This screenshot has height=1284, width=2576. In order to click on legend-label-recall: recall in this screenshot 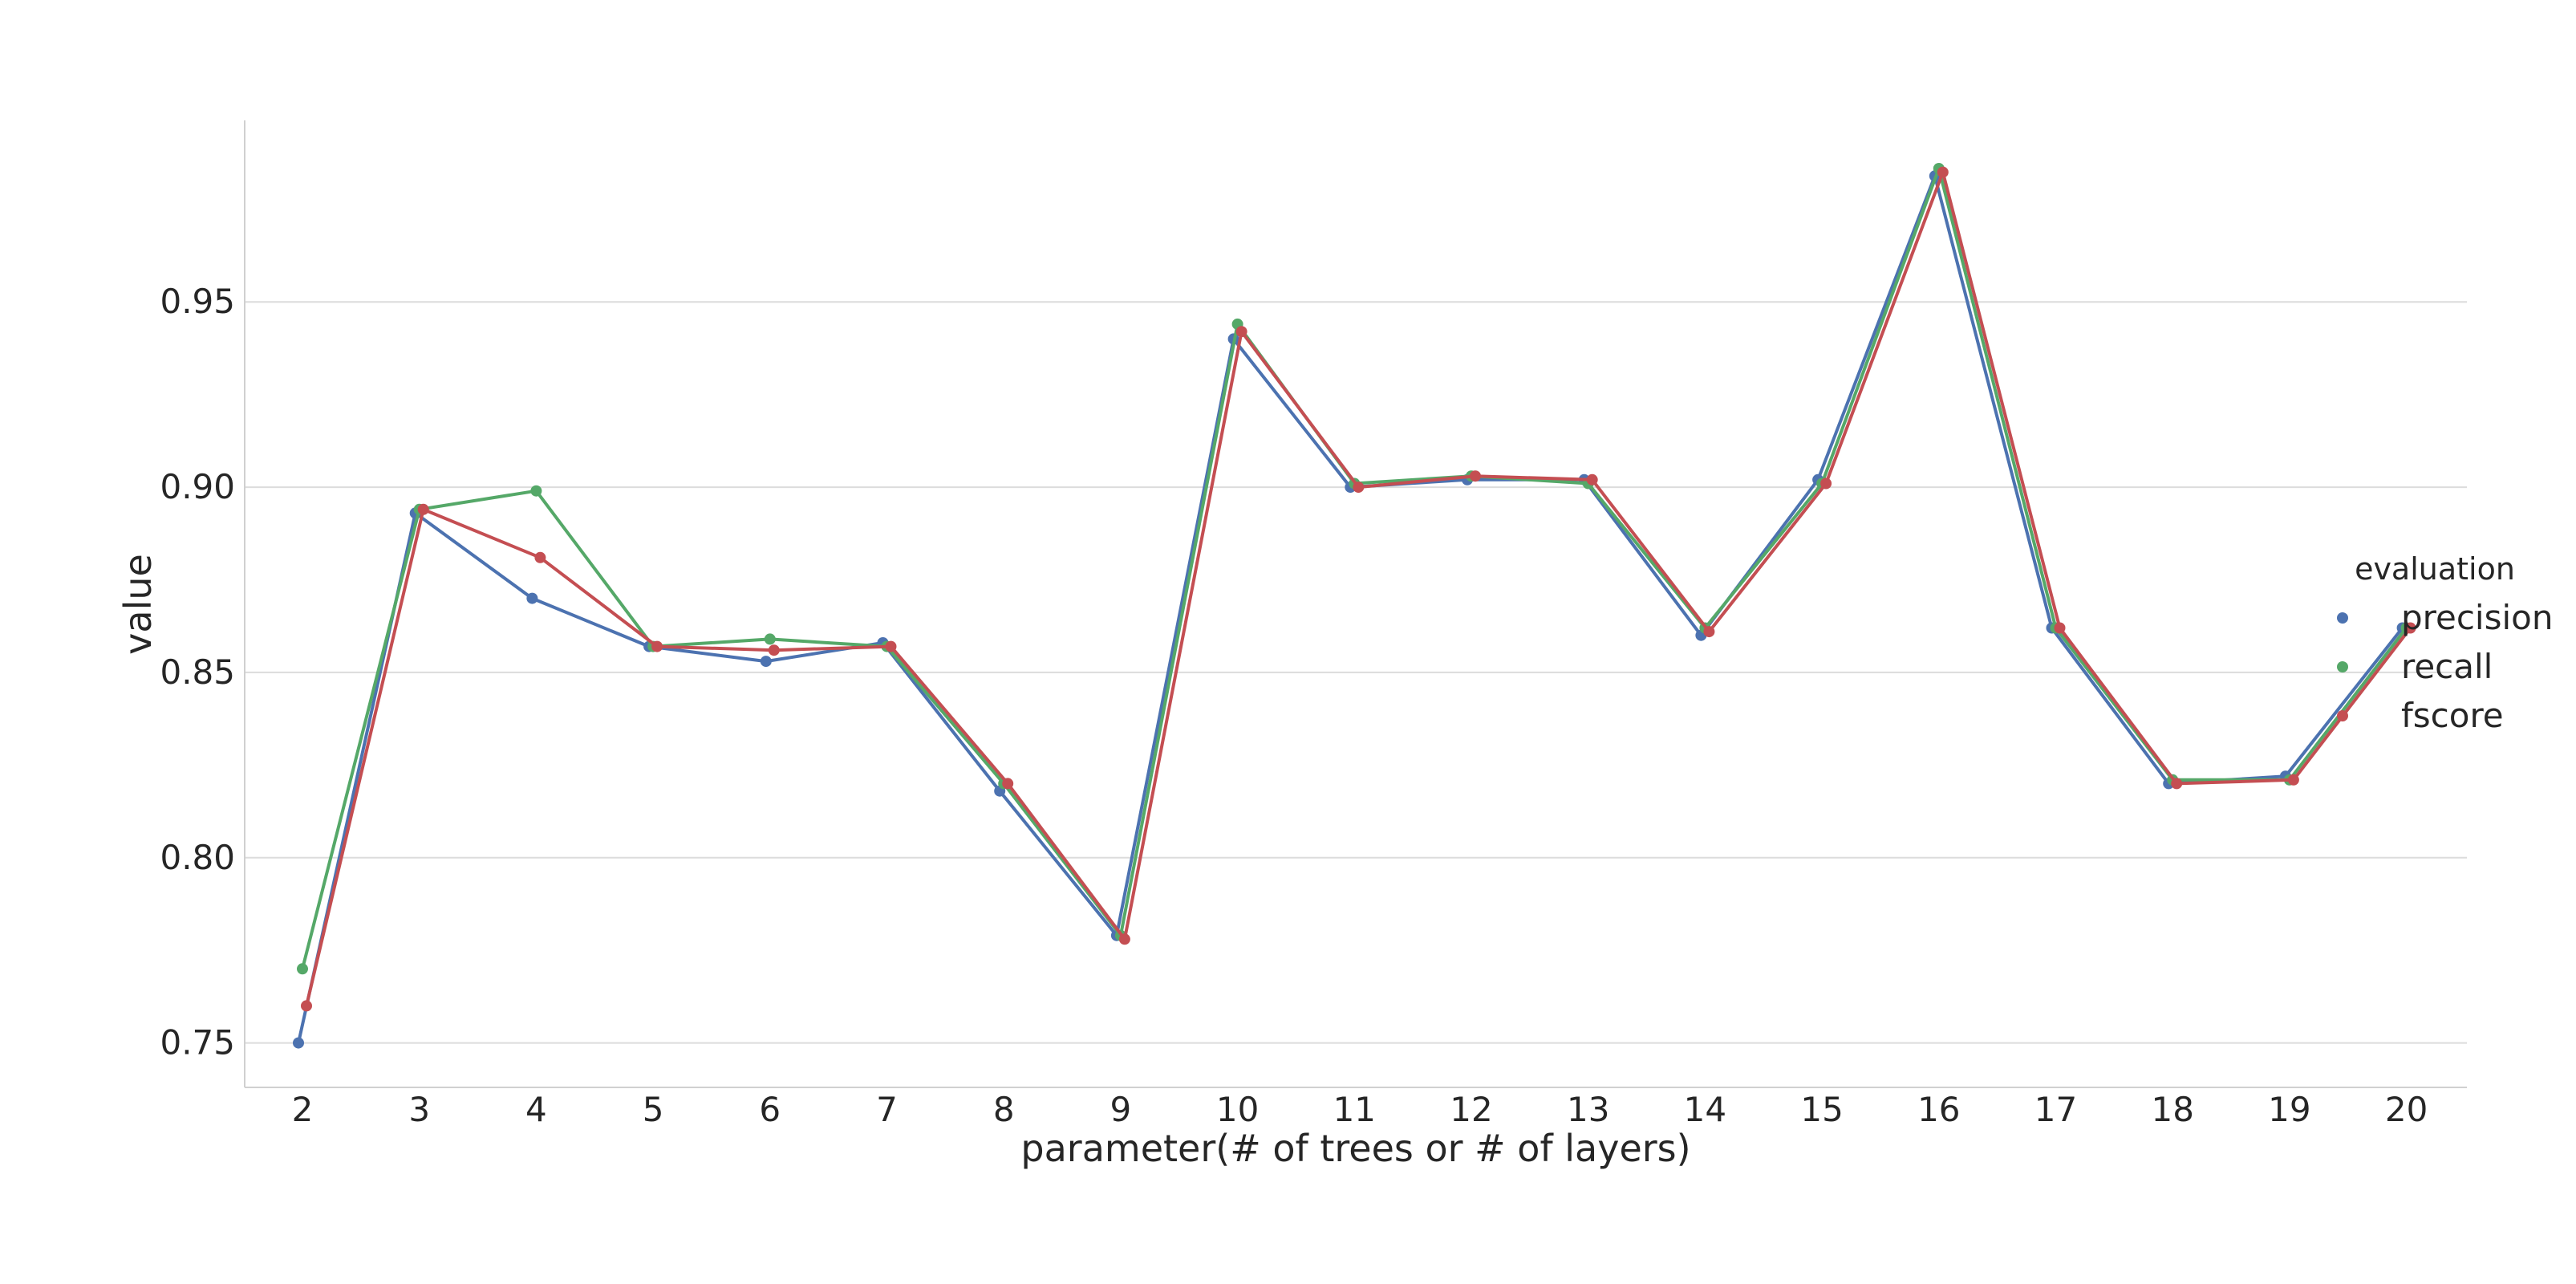, I will do `click(2447, 666)`.